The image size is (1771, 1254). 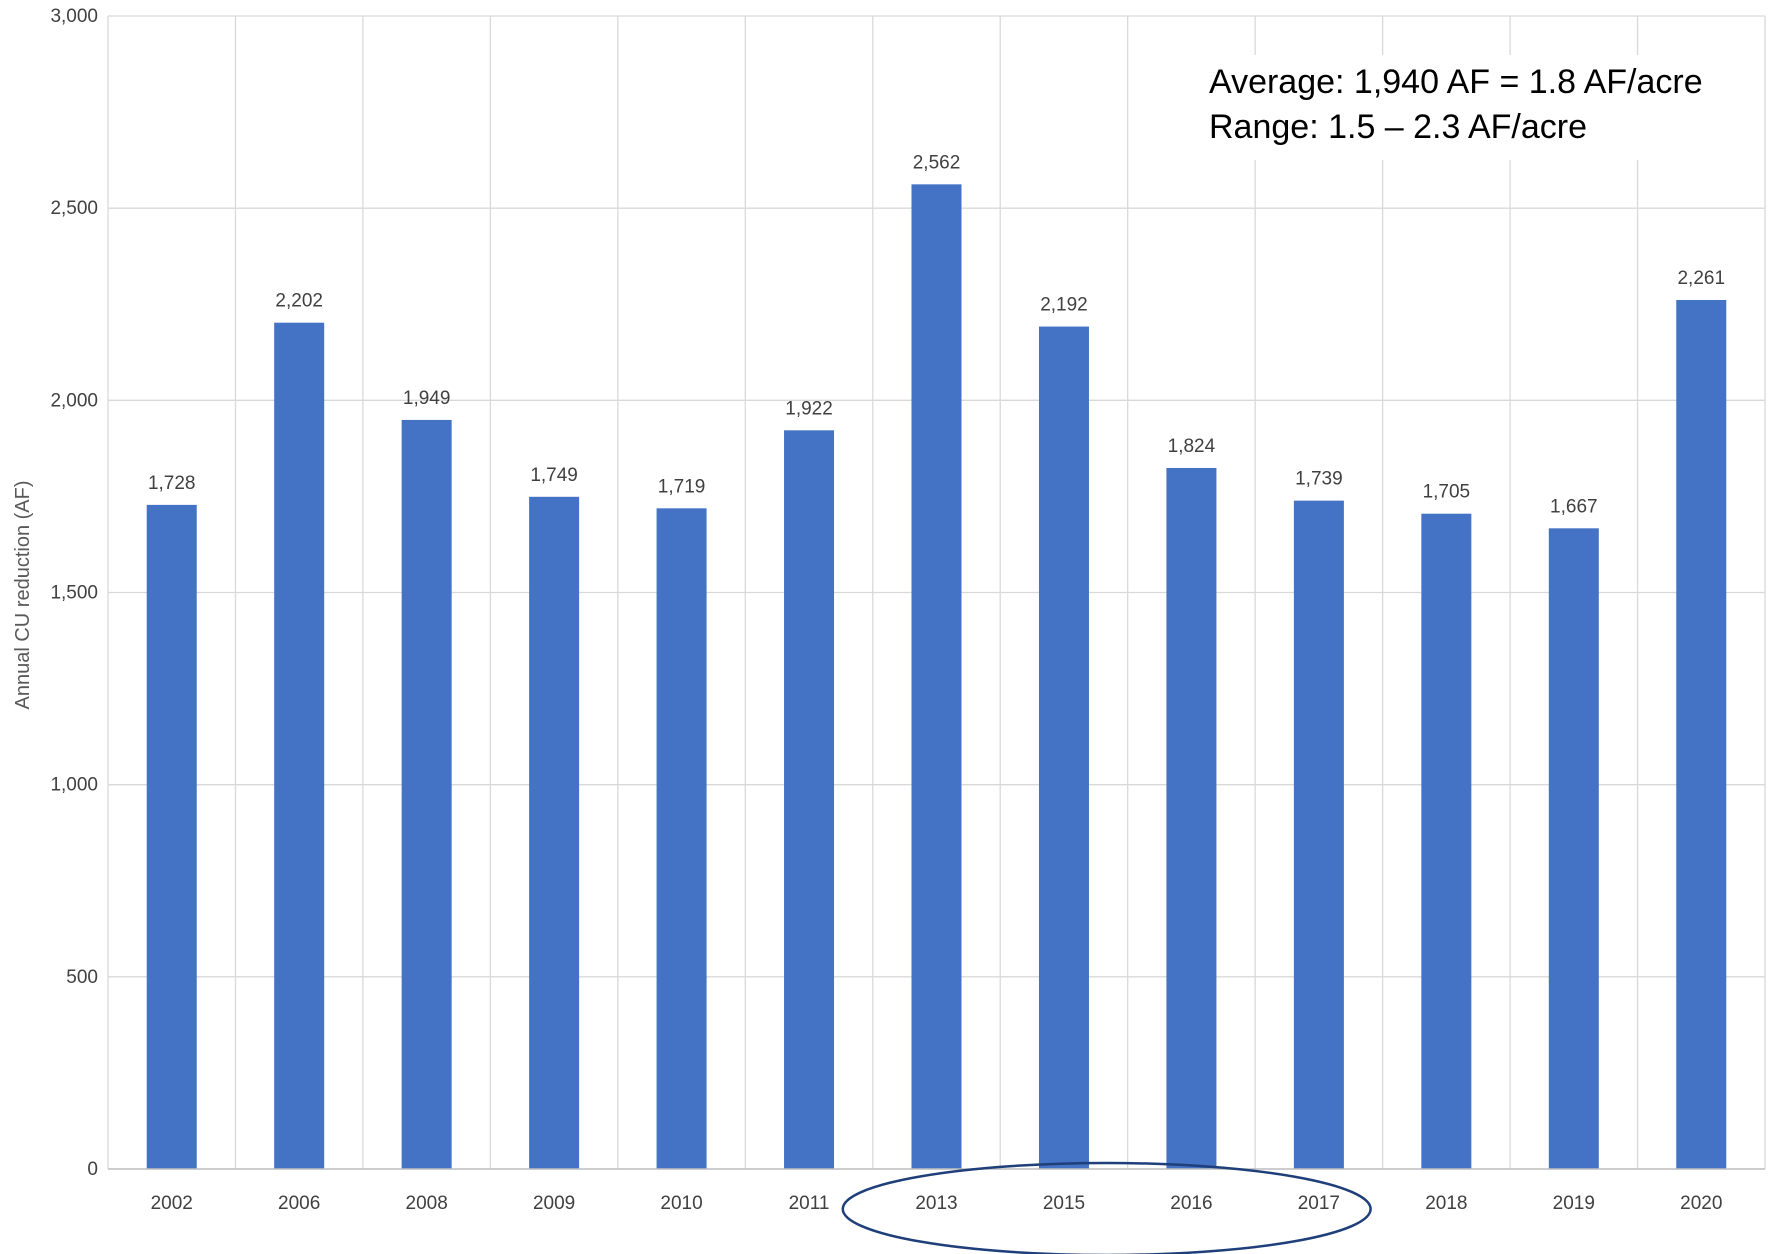 I want to click on x-tick-label-2011: 2011, so click(x=809, y=1203).